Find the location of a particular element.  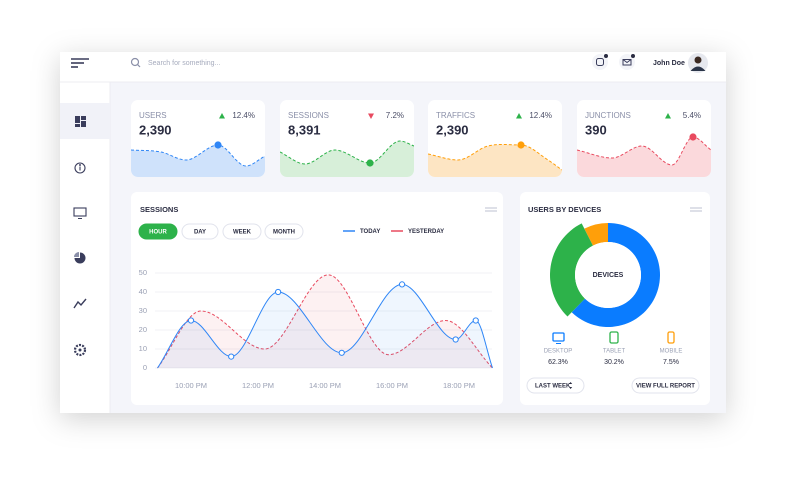

x-tick-label: 10:00 PM is located at coordinates (191, 385).